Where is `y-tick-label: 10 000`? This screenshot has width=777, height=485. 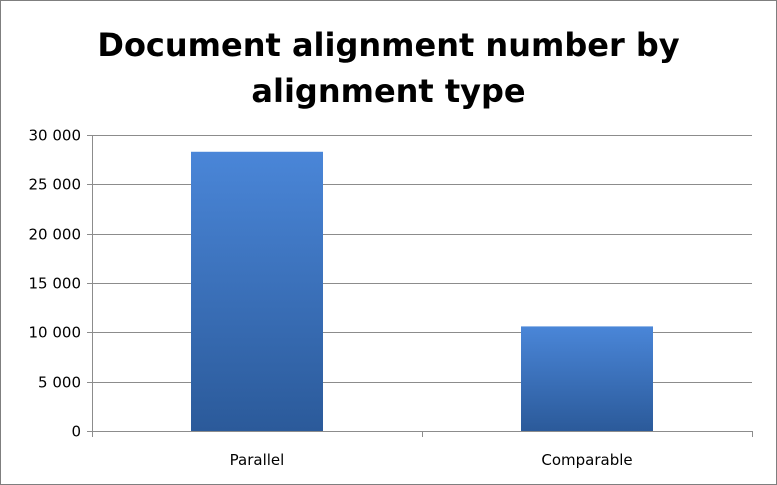 y-tick-label: 10 000 is located at coordinates (55, 333).